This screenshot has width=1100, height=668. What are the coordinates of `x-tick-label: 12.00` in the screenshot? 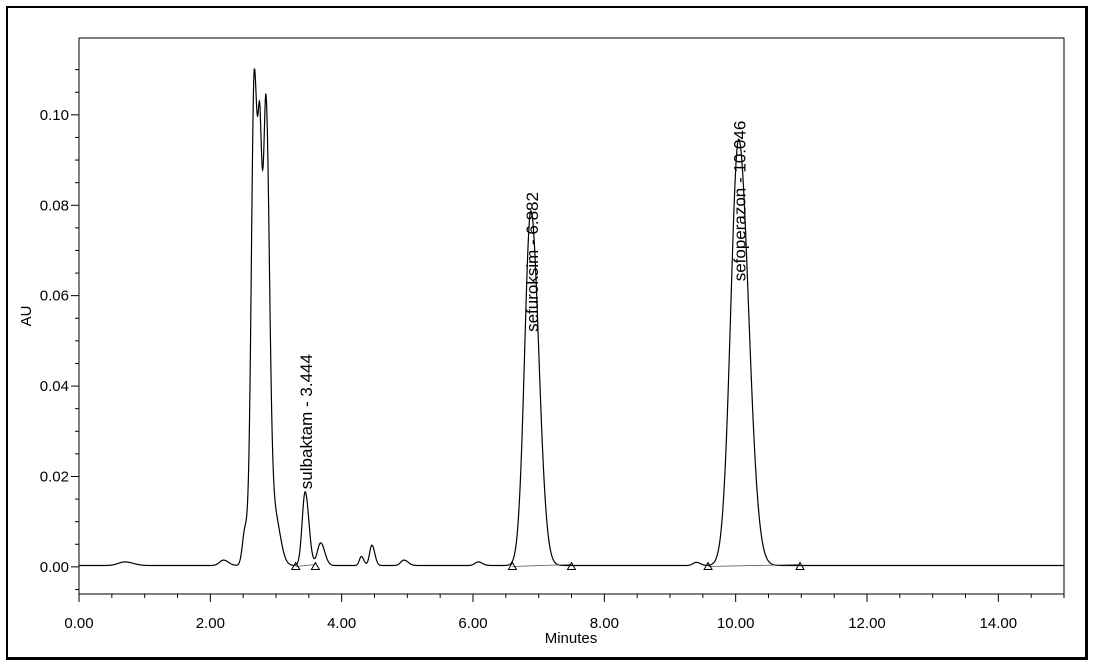 It's located at (867, 623).